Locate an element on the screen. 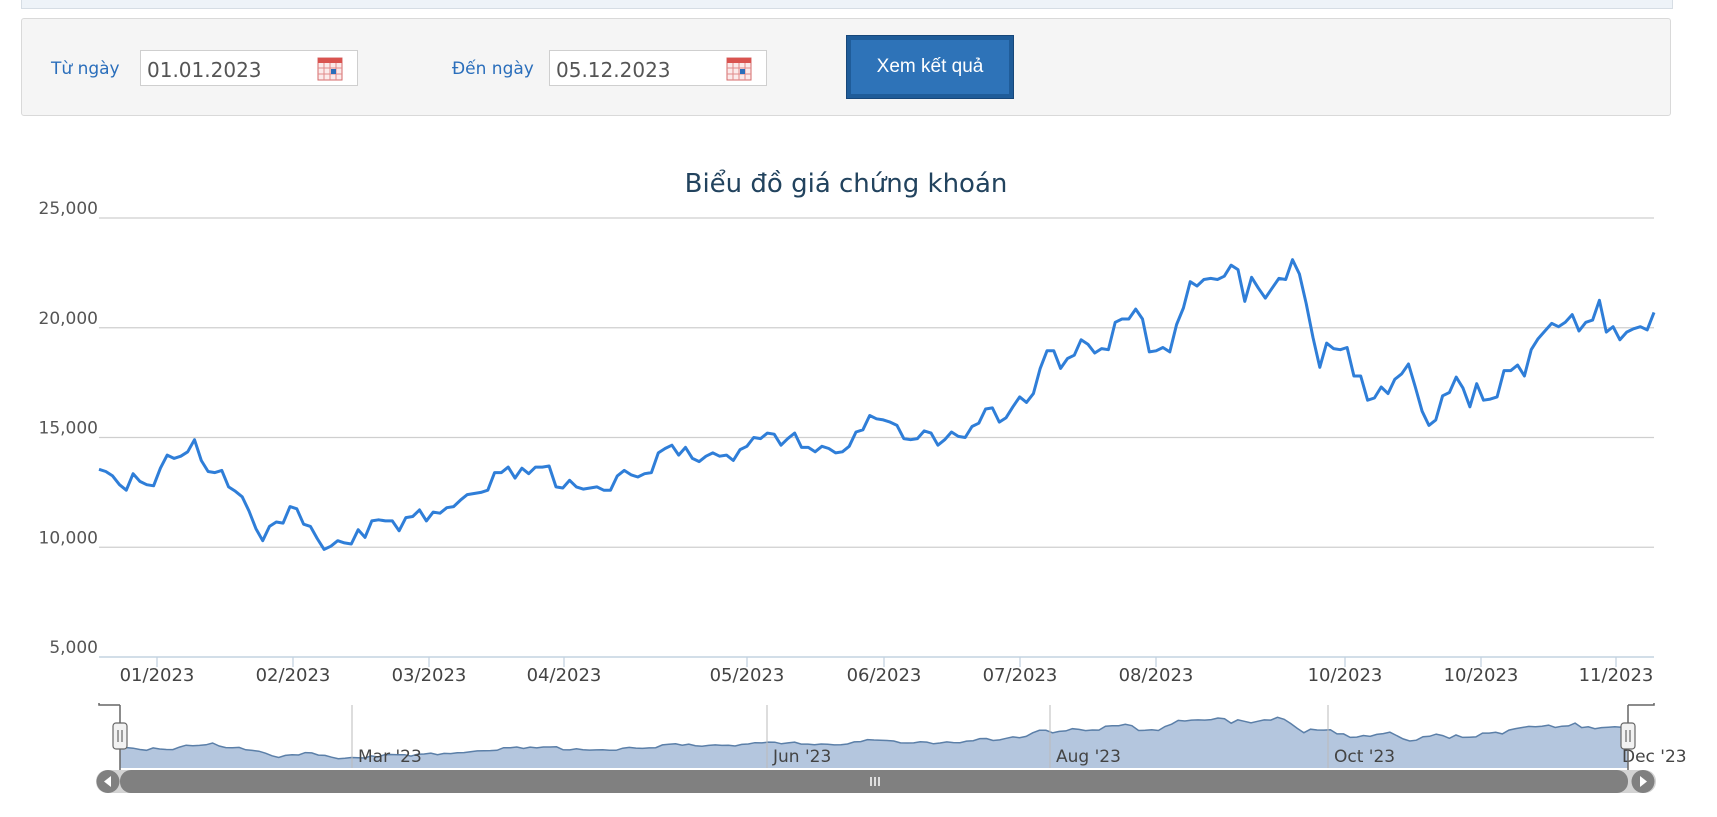 This screenshot has height=817, width=1717. y-tick-label: 10,000 is located at coordinates (68, 538).